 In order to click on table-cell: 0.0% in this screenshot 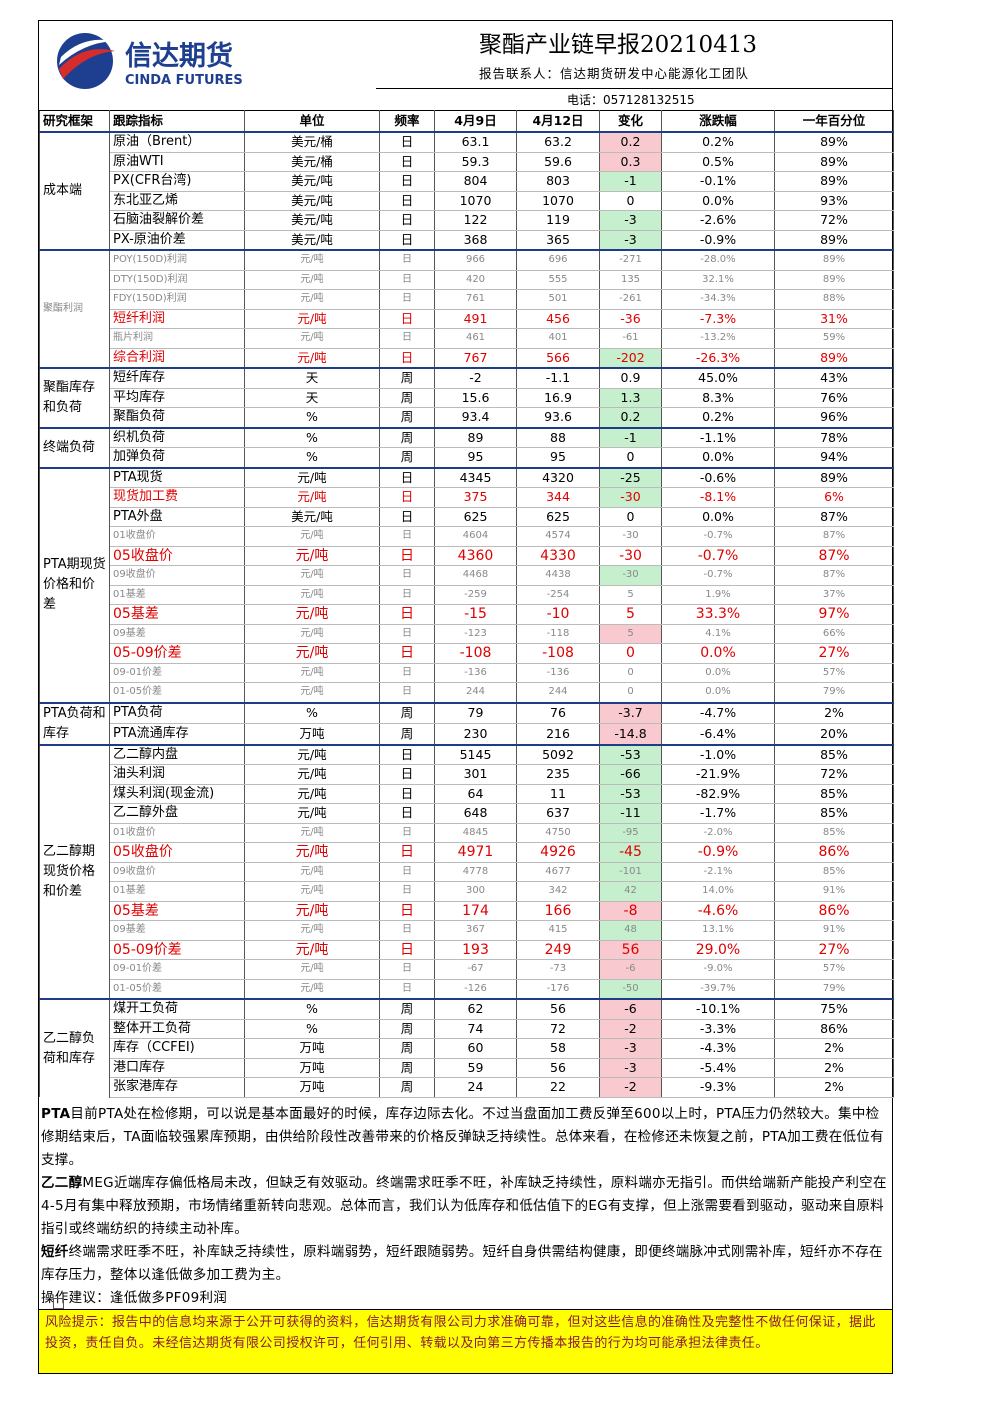, I will do `click(718, 457)`.